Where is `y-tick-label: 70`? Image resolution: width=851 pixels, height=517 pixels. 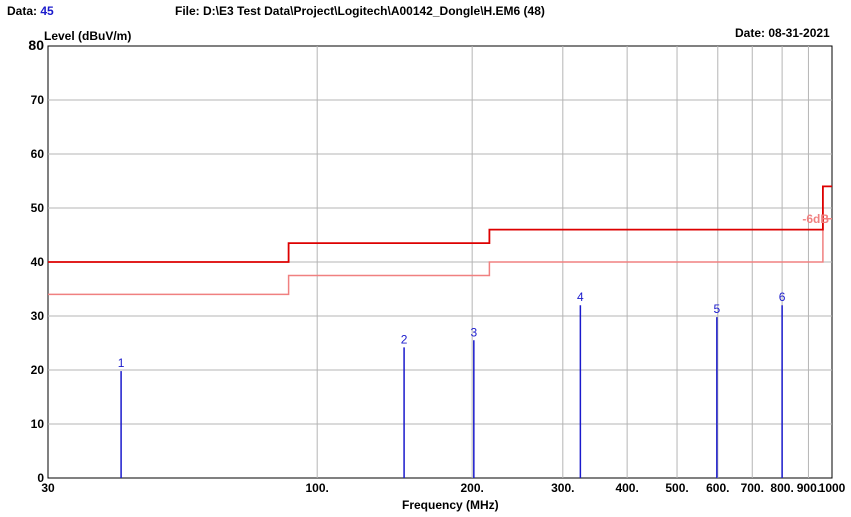 y-tick-label: 70 is located at coordinates (38, 100).